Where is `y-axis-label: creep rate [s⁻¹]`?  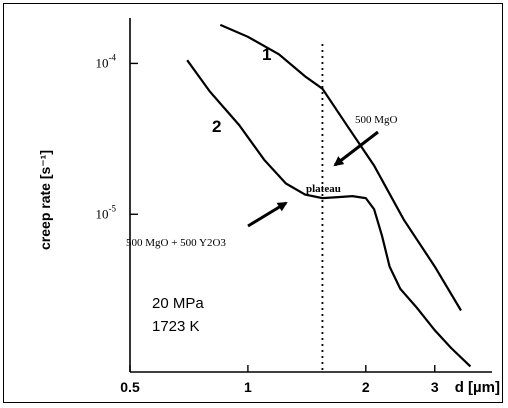 y-axis-label: creep rate [s⁻¹] is located at coordinates (45, 200).